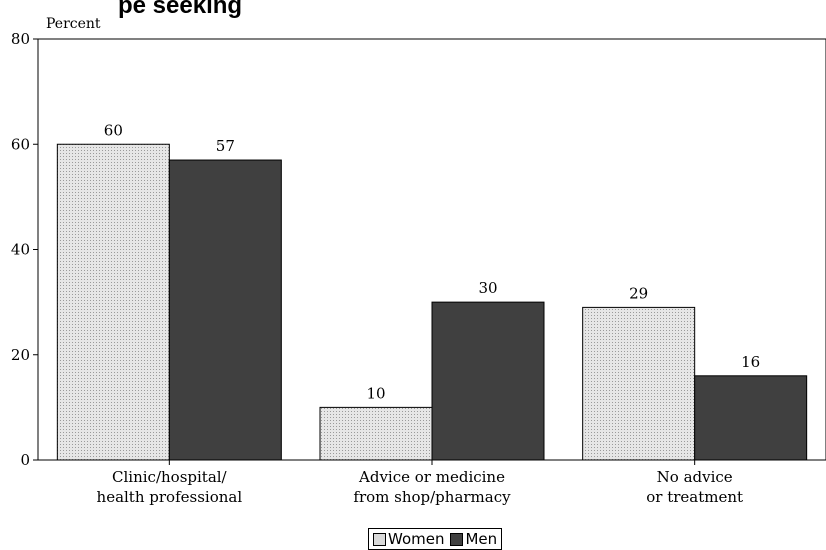 This screenshot has width=826, height=550. I want to click on y-axis-label: Percent, so click(73, 24).